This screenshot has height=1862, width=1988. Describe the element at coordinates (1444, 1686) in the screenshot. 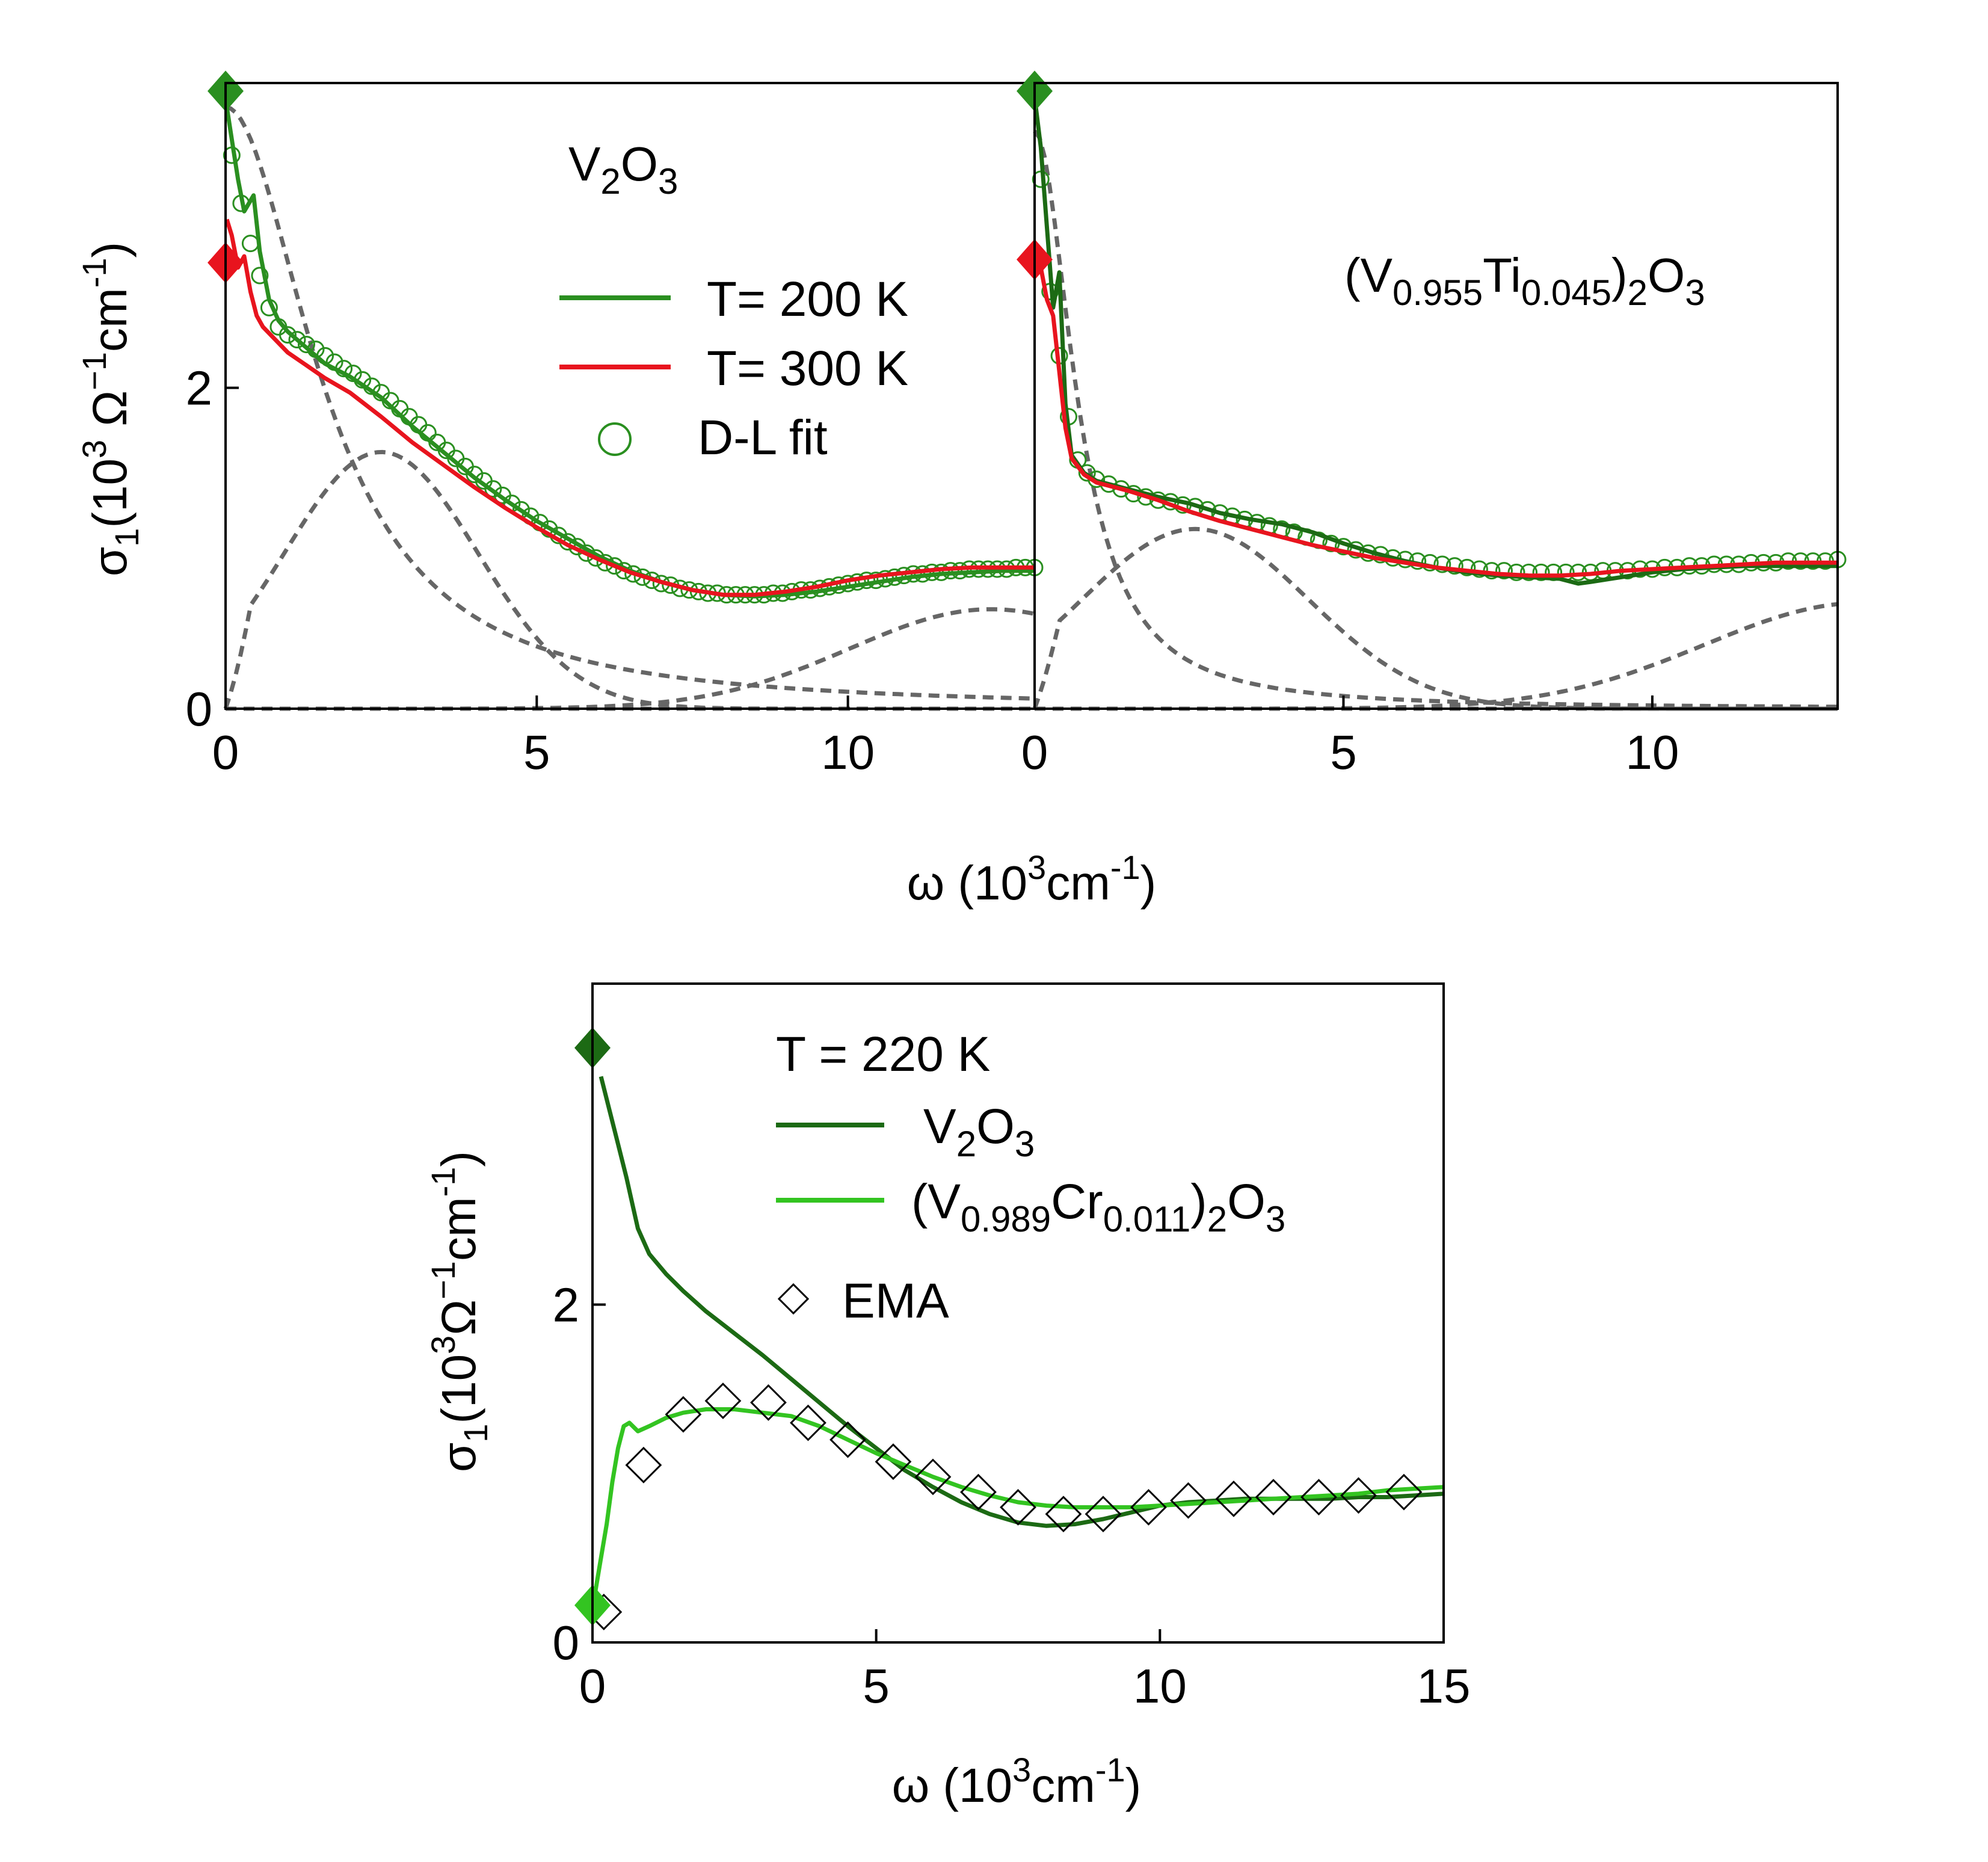

I see `x-tick-label: 15` at that location.